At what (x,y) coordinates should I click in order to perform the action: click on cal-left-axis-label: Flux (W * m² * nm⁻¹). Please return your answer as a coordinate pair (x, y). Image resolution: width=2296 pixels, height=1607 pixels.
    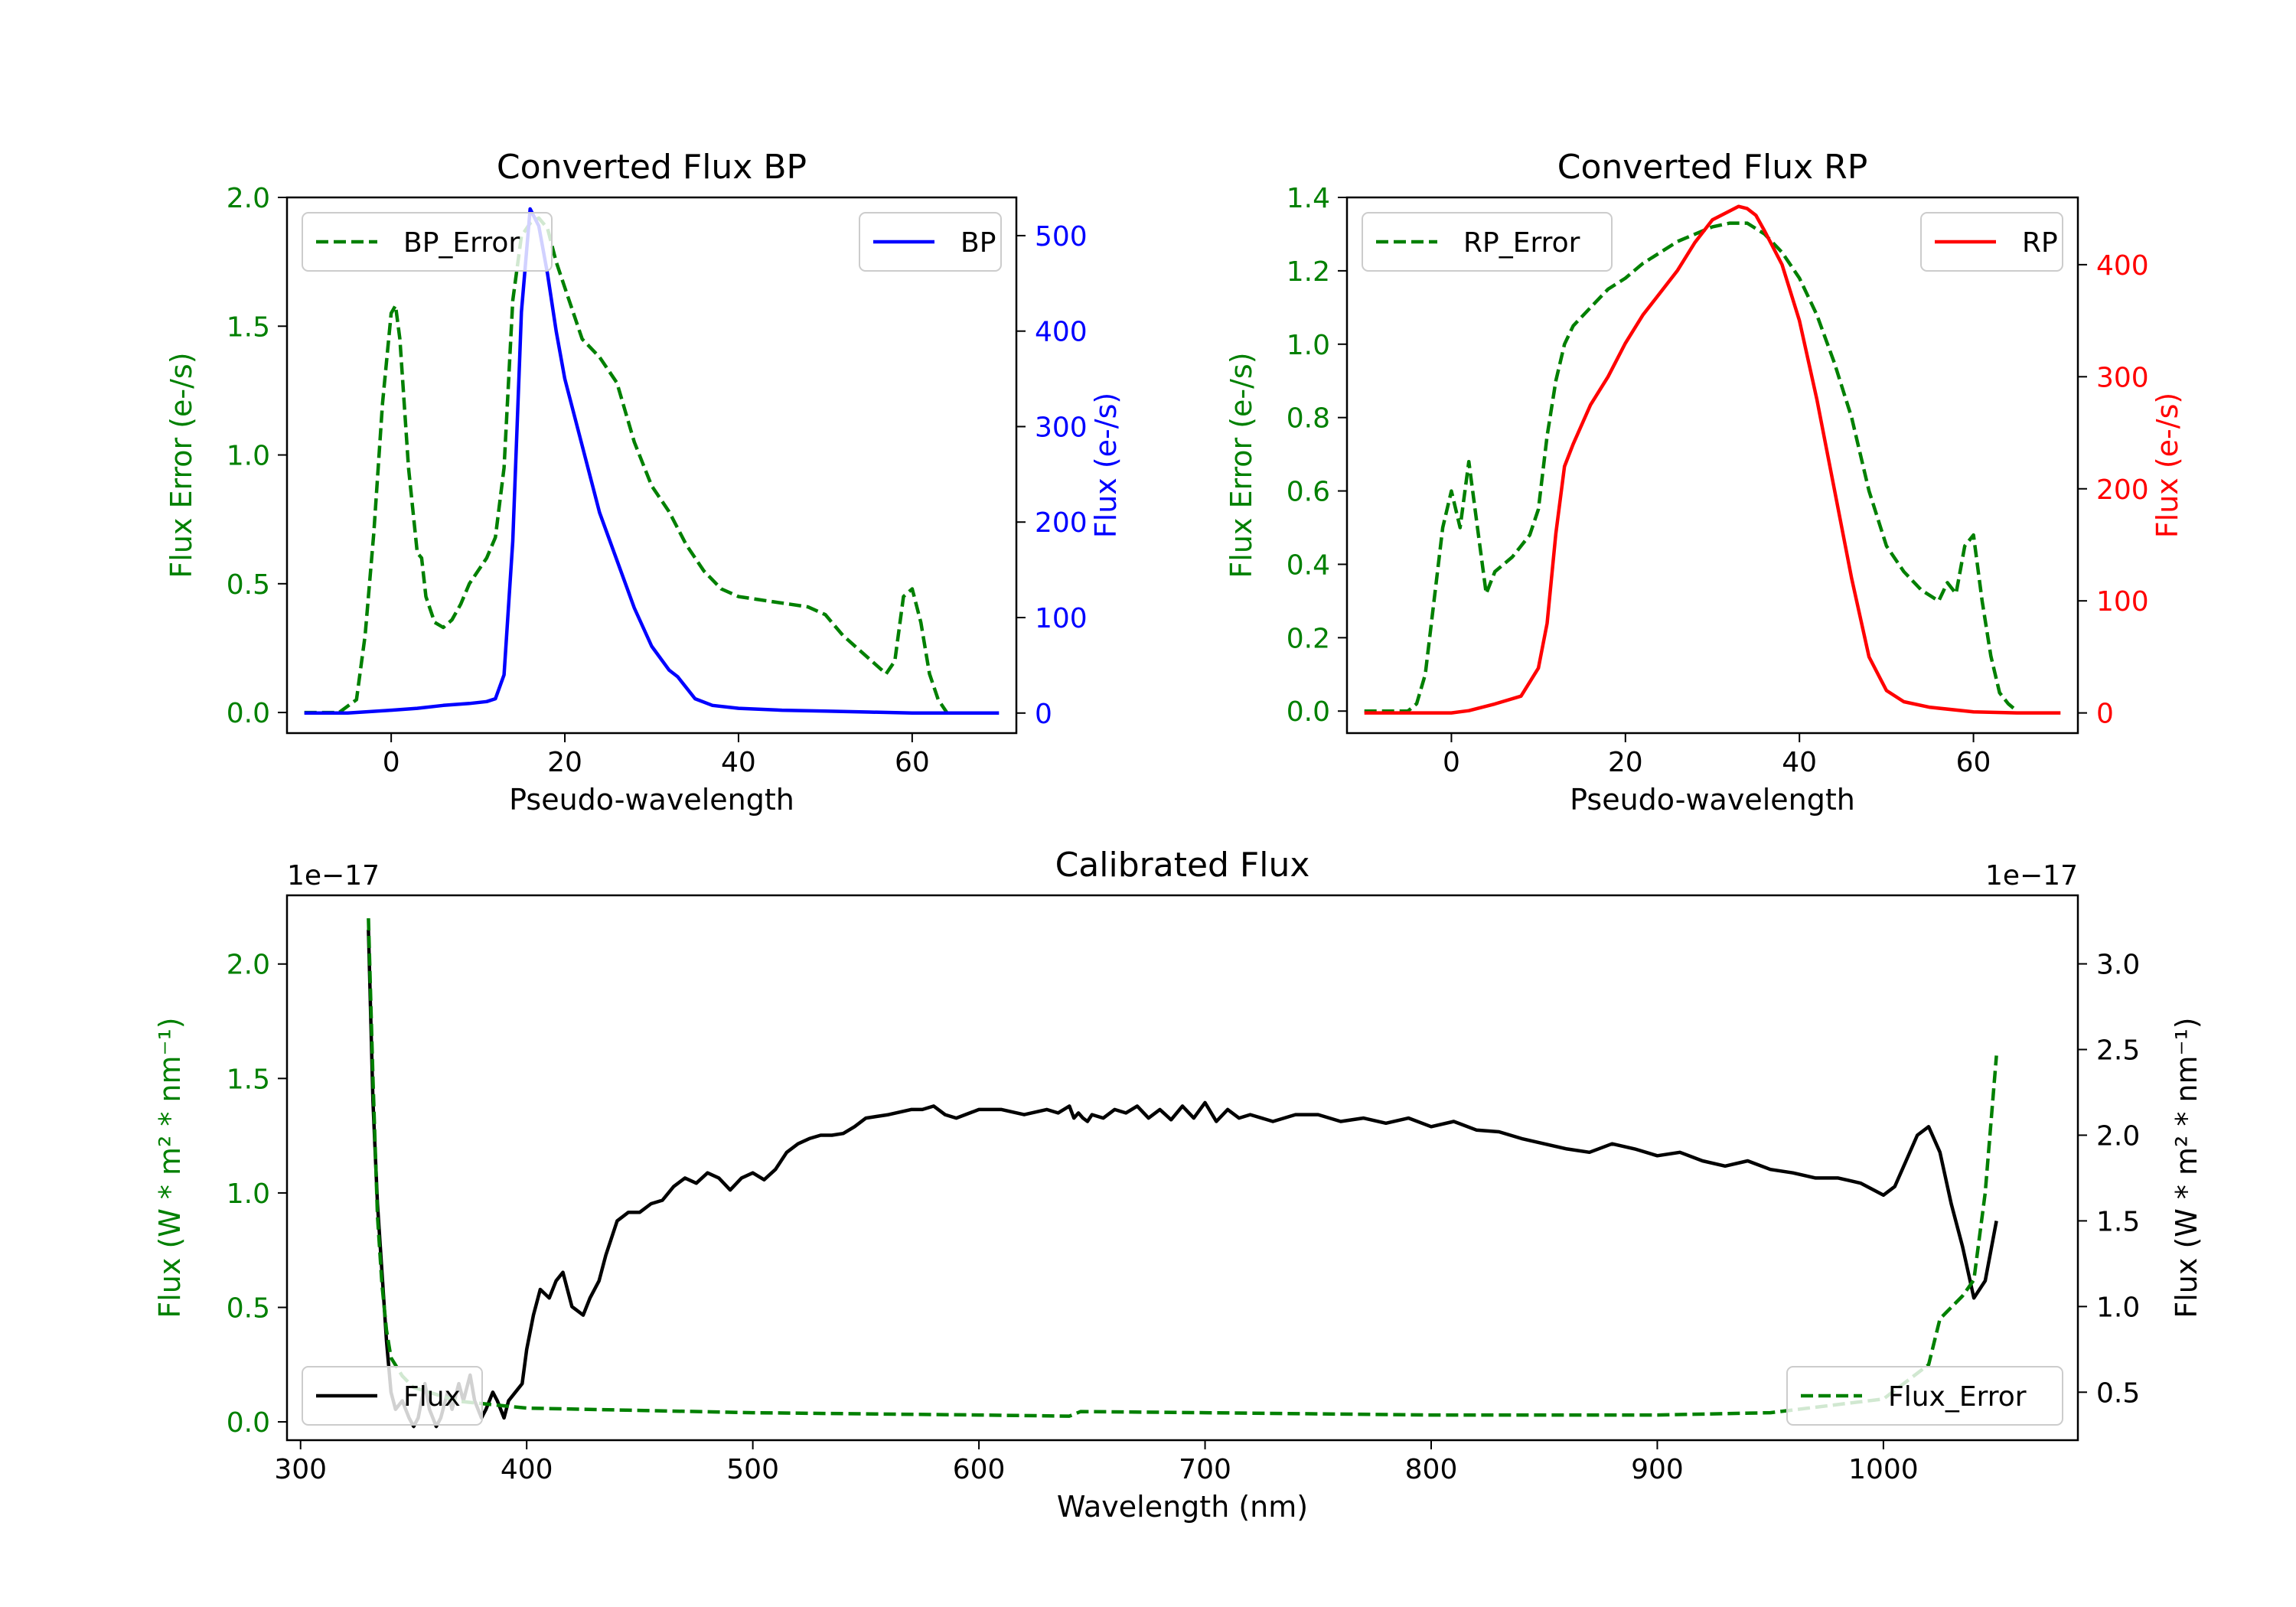
    Looking at the image, I should click on (170, 1167).